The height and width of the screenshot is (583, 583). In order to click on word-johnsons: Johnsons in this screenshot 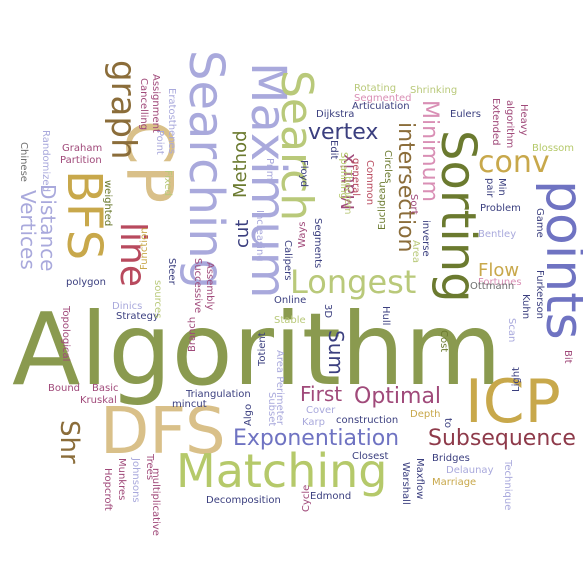, I will do `click(135, 480)`.